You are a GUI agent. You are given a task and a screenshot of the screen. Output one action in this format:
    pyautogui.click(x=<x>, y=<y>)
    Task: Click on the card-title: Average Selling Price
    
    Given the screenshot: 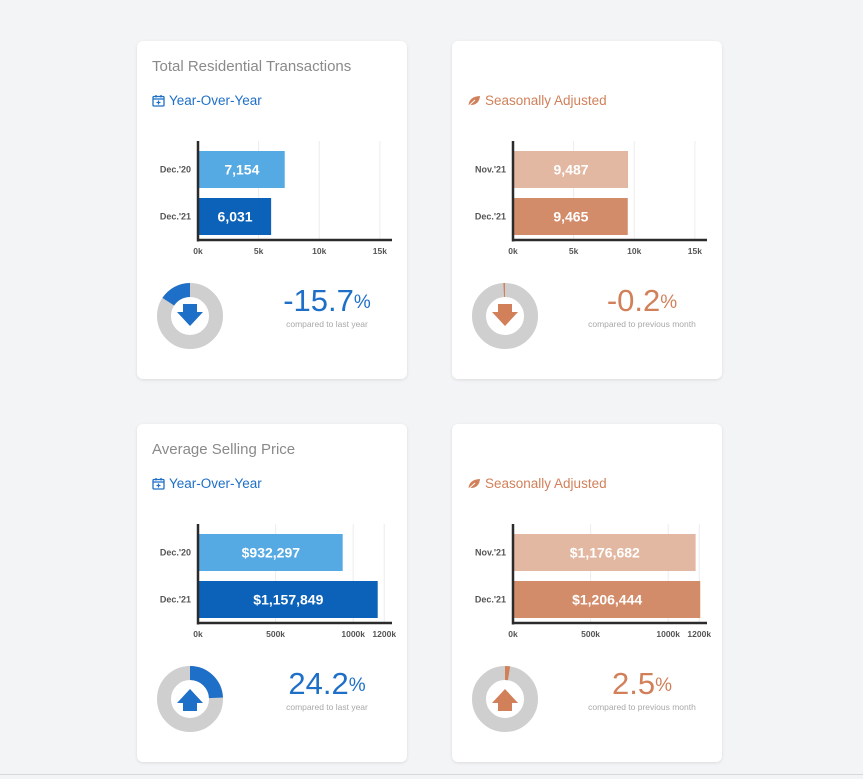 What is the action you would take?
    pyautogui.click(x=224, y=449)
    